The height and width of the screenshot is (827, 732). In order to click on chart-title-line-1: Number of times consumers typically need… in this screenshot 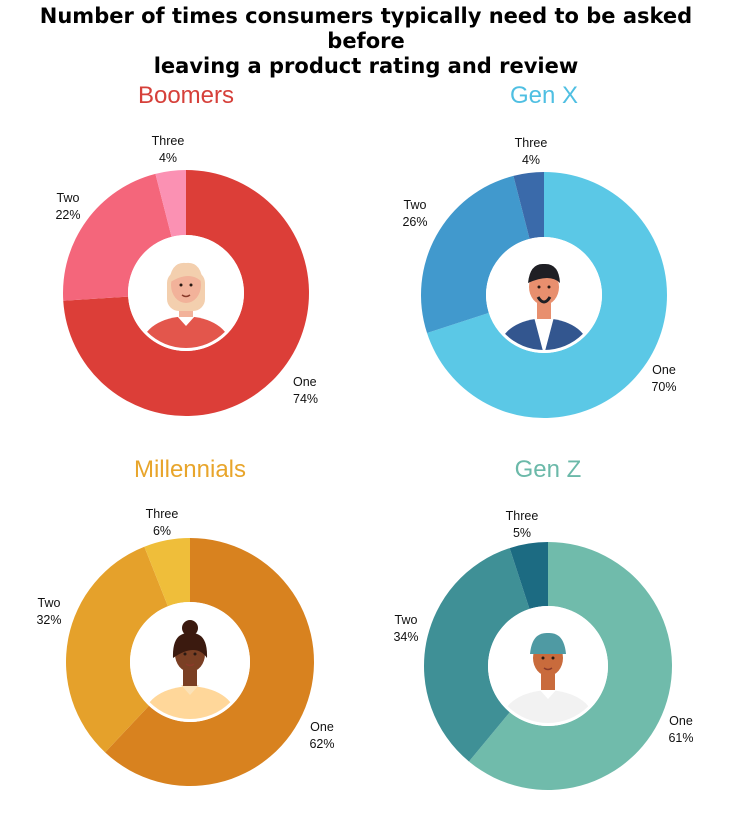, I will do `click(366, 28)`.